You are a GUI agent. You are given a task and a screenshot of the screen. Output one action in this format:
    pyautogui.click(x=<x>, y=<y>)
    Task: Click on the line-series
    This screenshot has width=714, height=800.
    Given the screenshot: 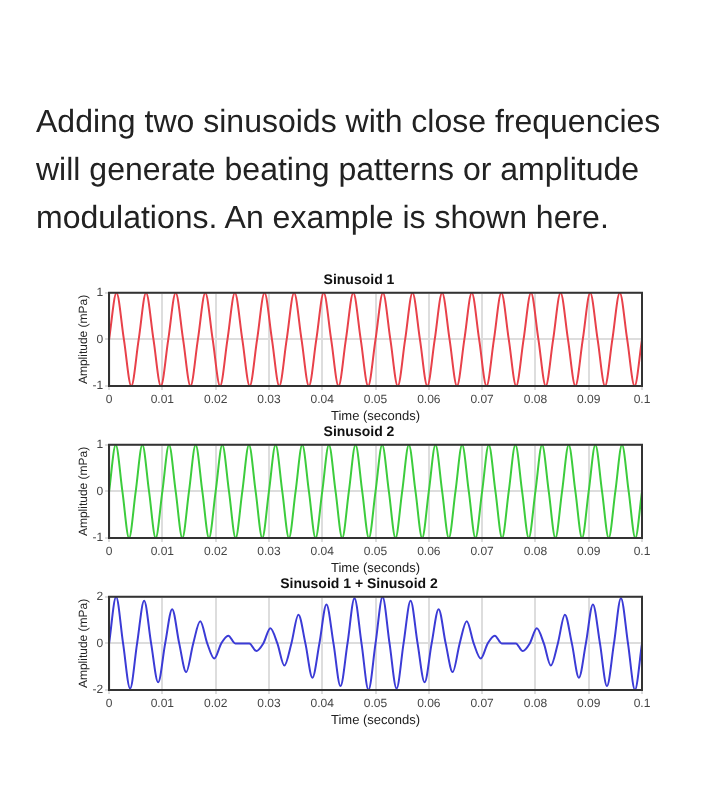 What is the action you would take?
    pyautogui.click(x=375, y=643)
    